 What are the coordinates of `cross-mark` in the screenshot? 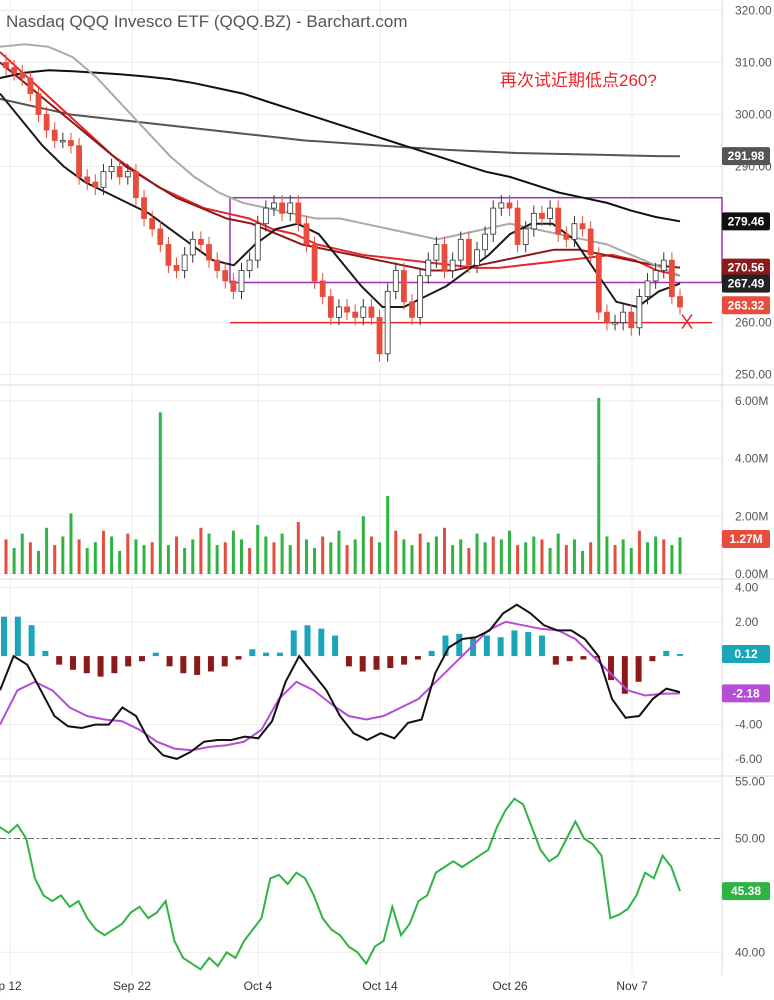 It's located at (687, 322).